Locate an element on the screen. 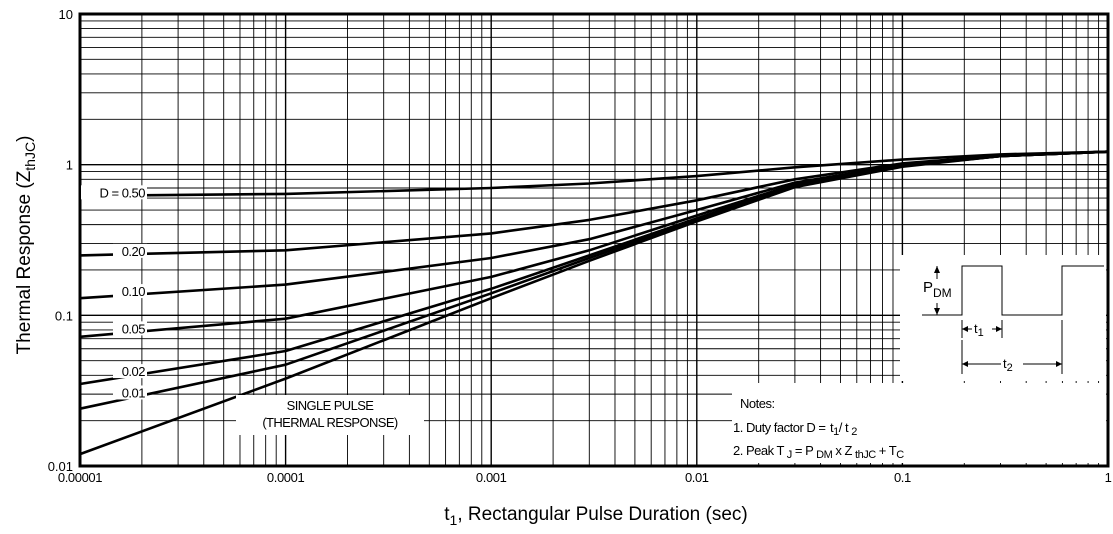  y-axis-label-main: Thermal Response (Z is located at coordinates (24, 262).